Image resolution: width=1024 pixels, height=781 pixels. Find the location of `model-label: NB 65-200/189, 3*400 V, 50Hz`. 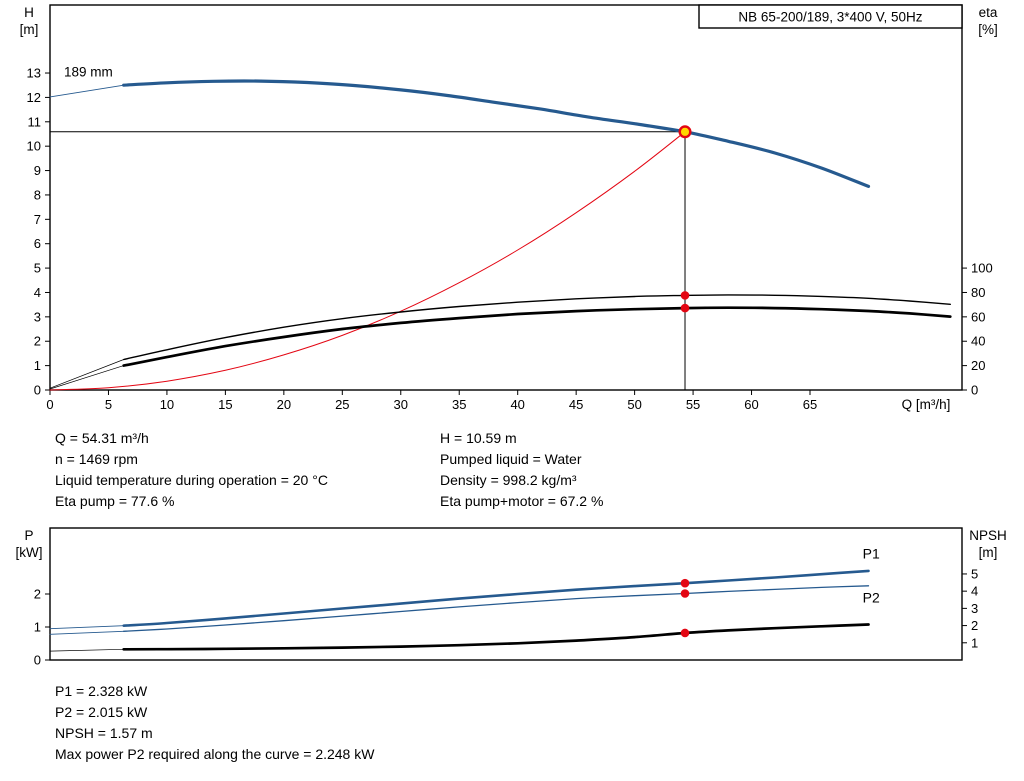

model-label: NB 65-200/189, 3*400 V, 50Hz is located at coordinates (830, 17).